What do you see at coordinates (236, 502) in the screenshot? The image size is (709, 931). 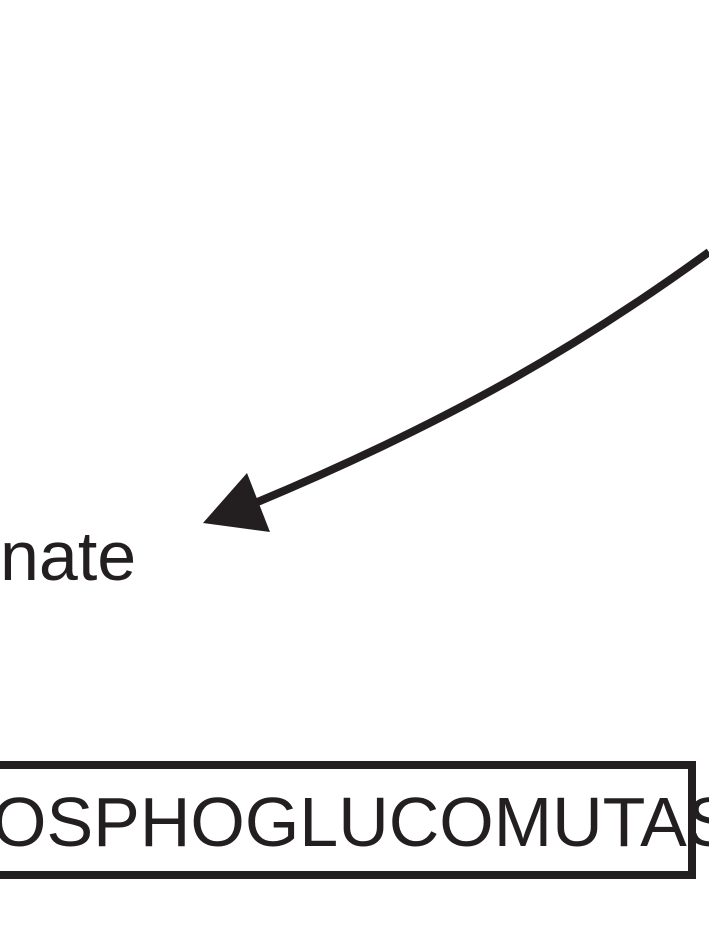 I see `reaction-arrowhead` at bounding box center [236, 502].